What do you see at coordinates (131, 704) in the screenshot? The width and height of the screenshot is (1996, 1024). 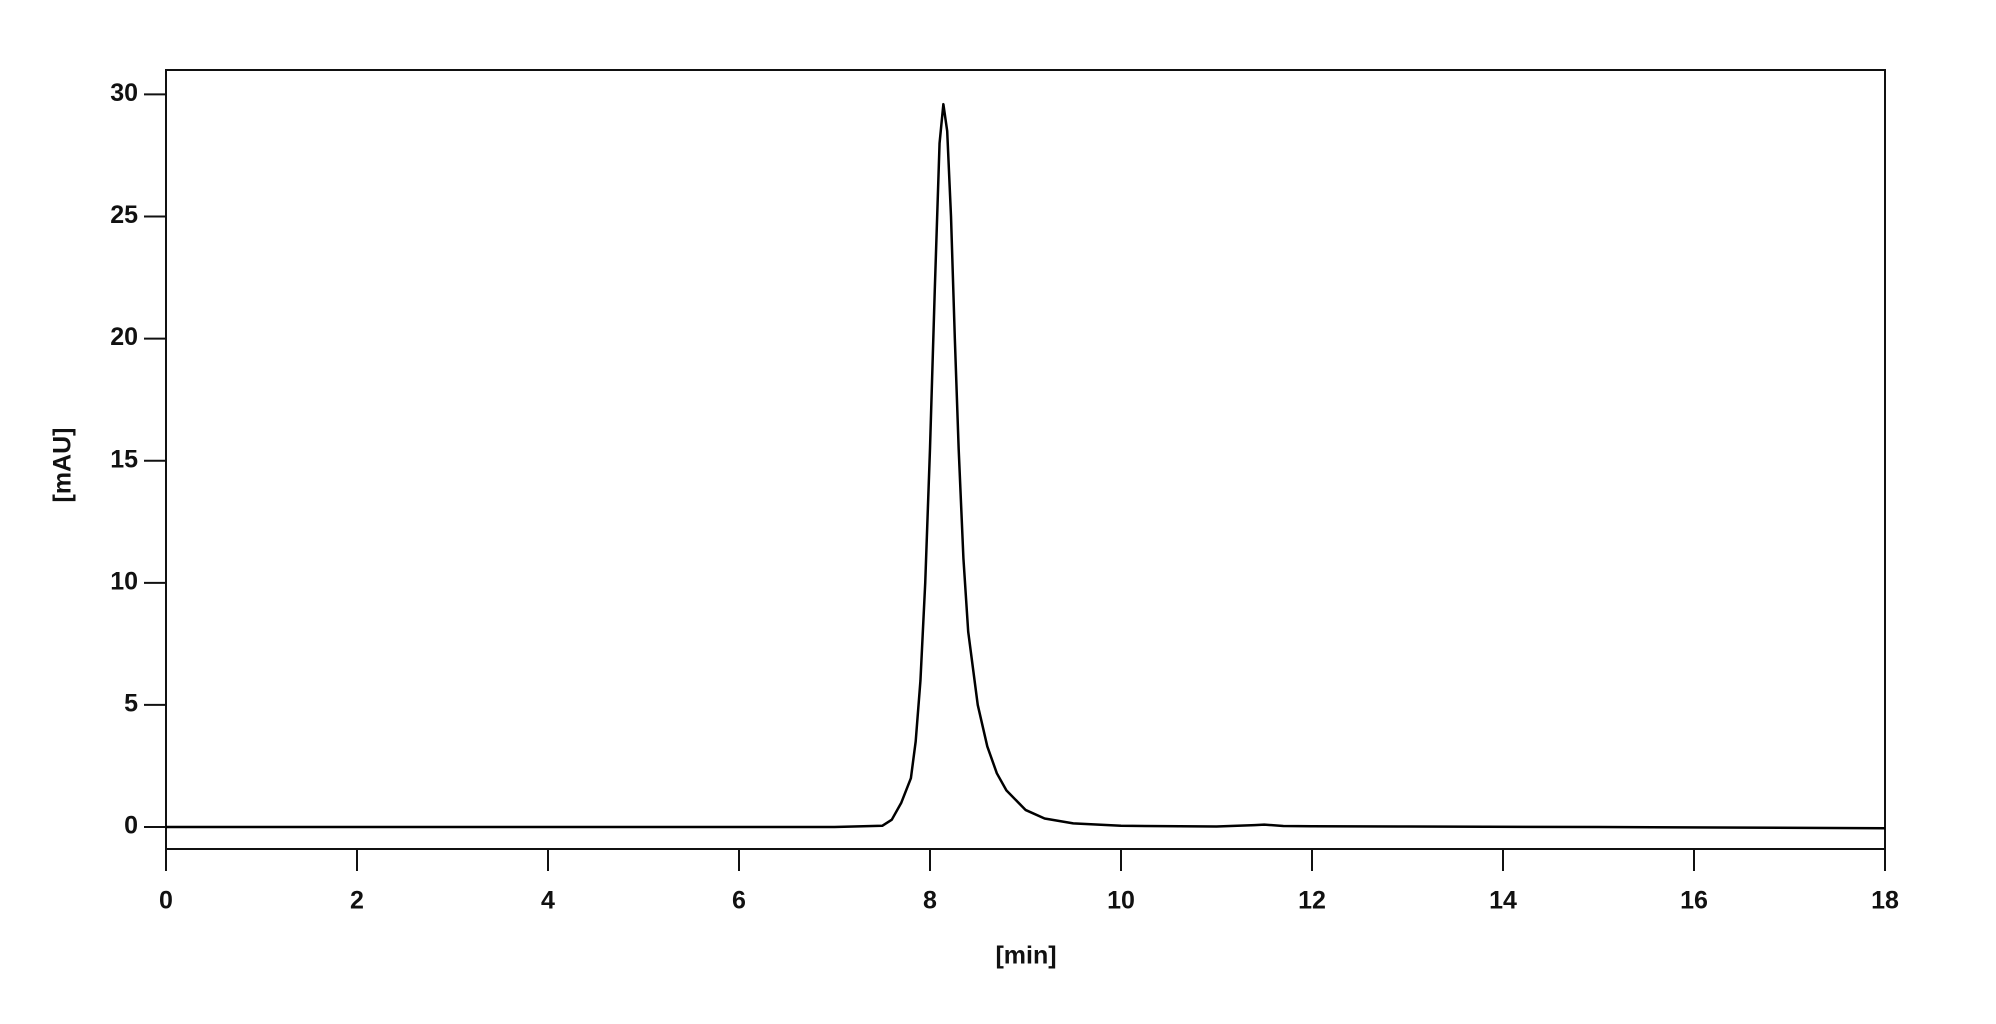 I see `y-tick-label: 5` at bounding box center [131, 704].